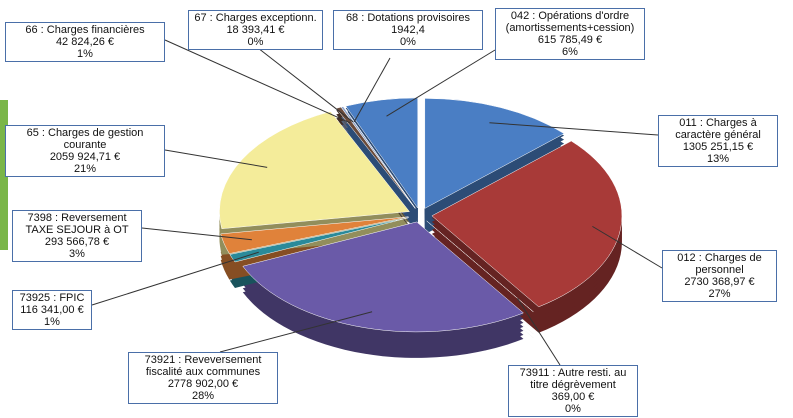 Image resolution: width=793 pixels, height=418 pixels. Describe the element at coordinates (718, 159) in the screenshot. I see `label-share: 13%` at that location.